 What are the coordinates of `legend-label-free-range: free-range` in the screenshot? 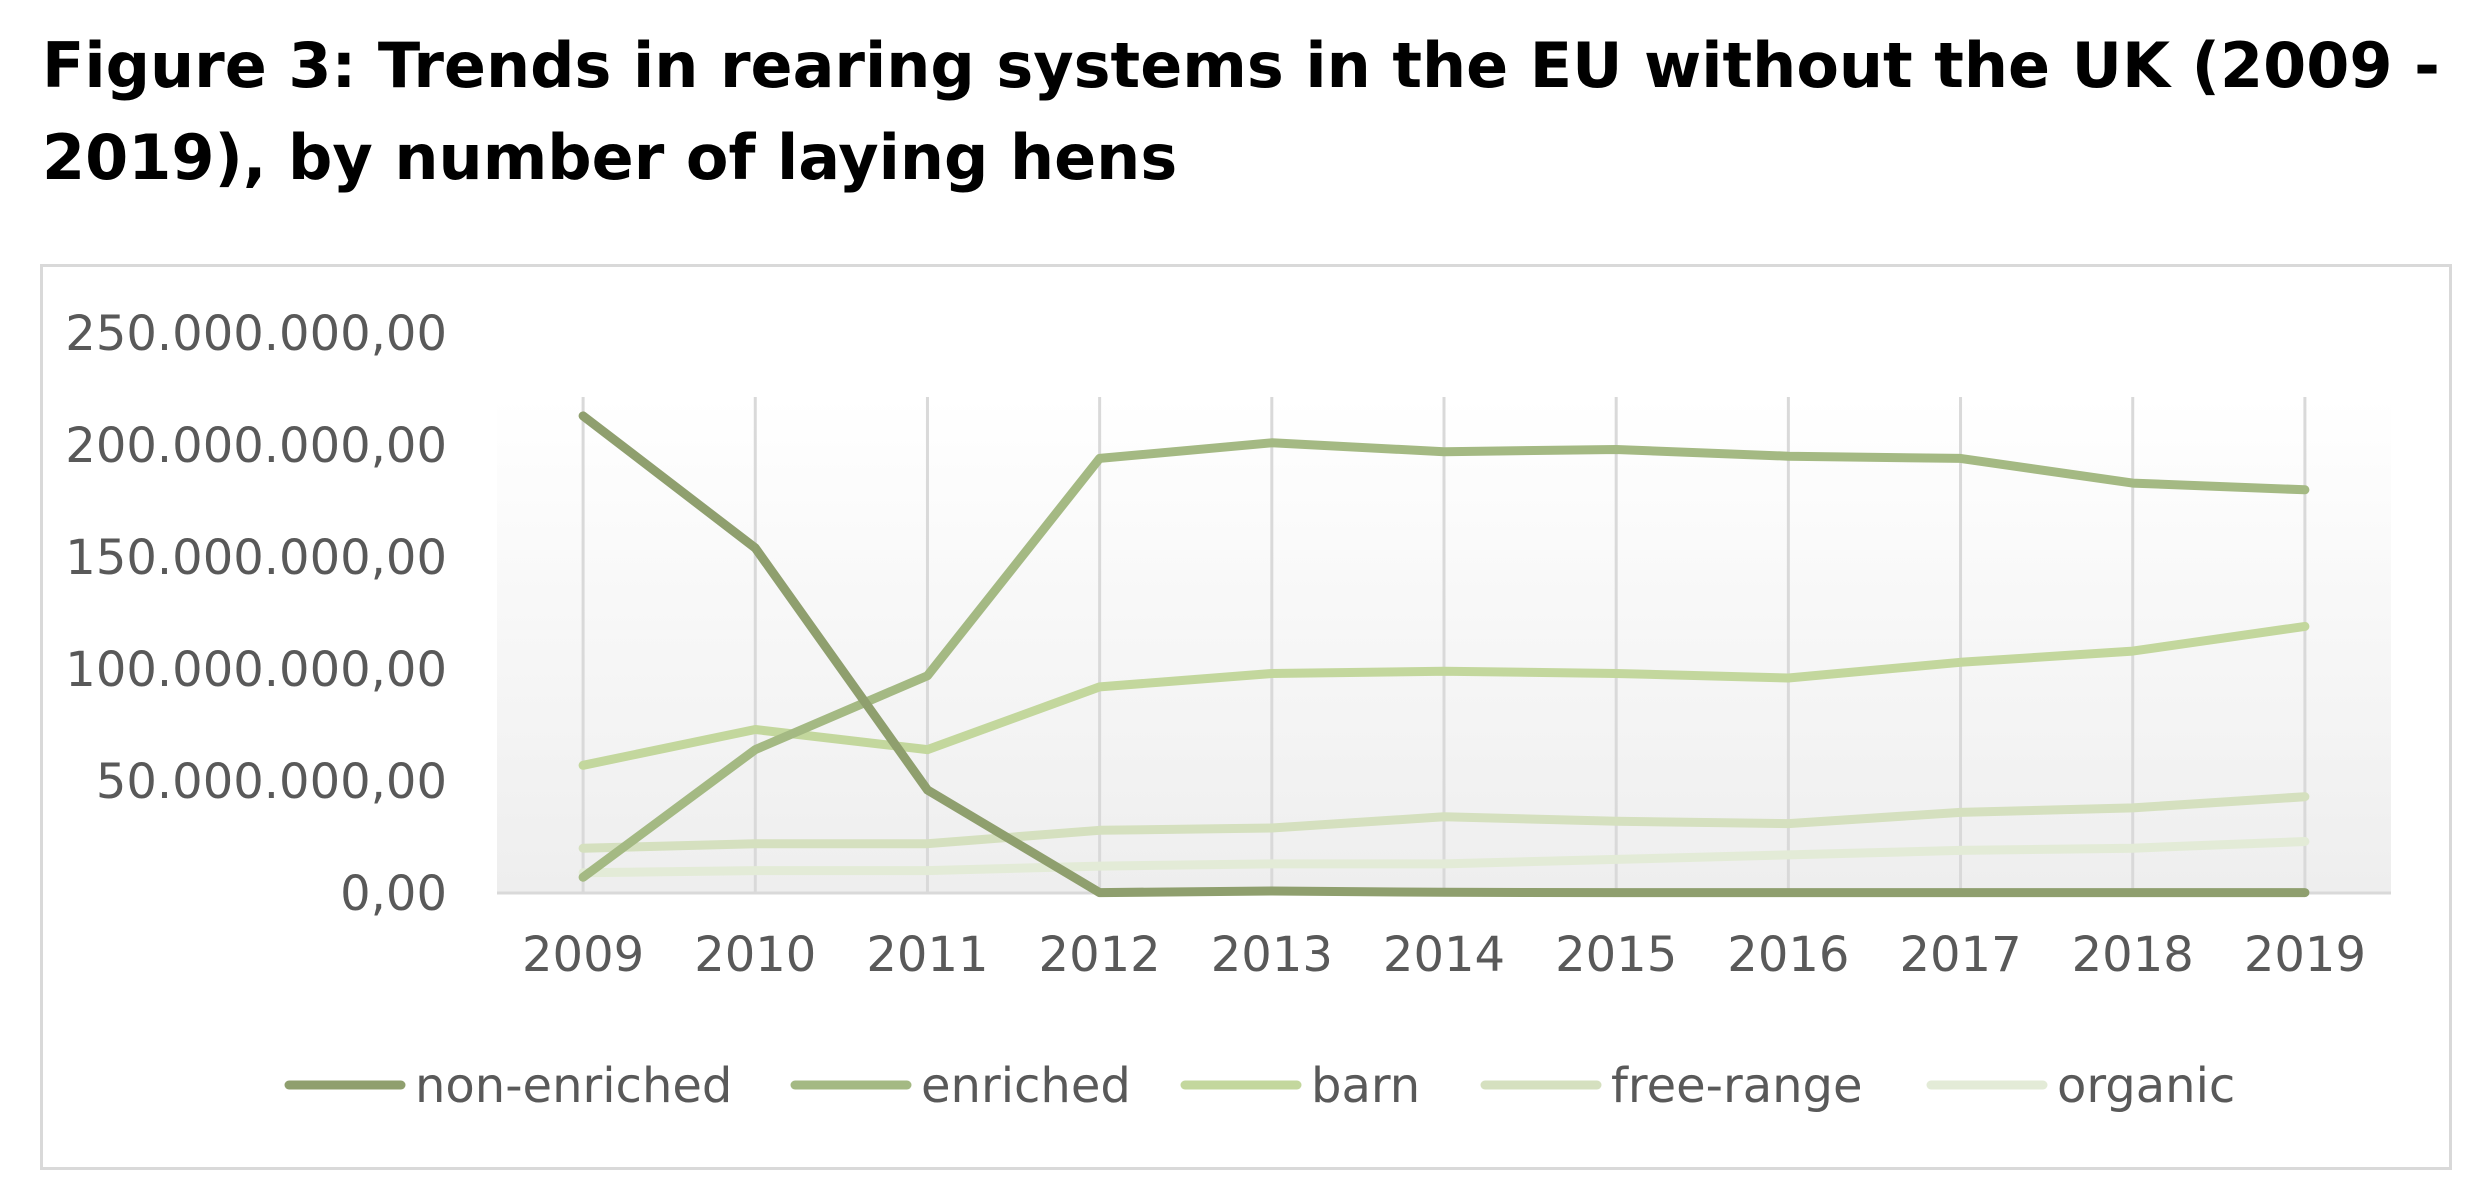 It's located at (1737, 1086).